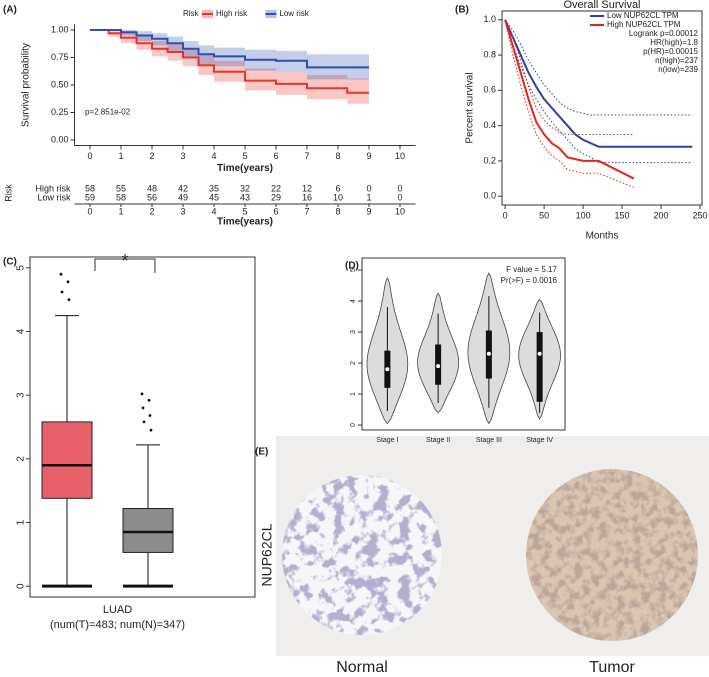 This screenshot has height=677, width=709. I want to click on x-tick-label: 250, so click(700, 215).